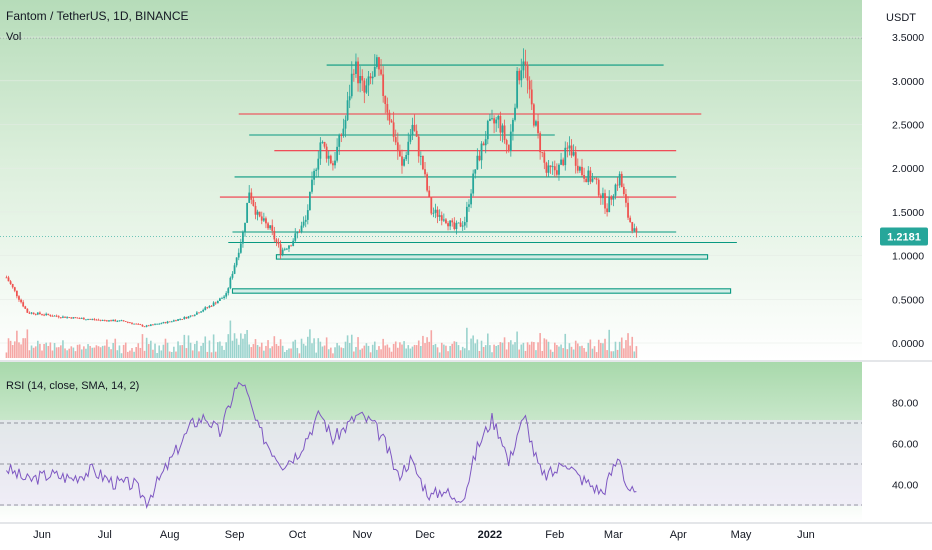 The image size is (932, 550). Describe the element at coordinates (105, 535) in the screenshot. I see `x-tick-label: Jul` at that location.